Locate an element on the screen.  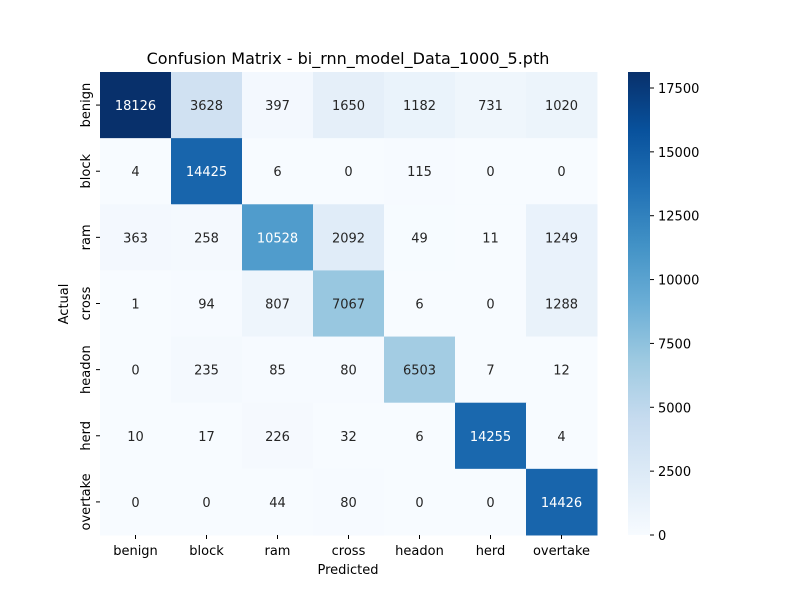
cell-value-label: 6503 is located at coordinates (419, 371).